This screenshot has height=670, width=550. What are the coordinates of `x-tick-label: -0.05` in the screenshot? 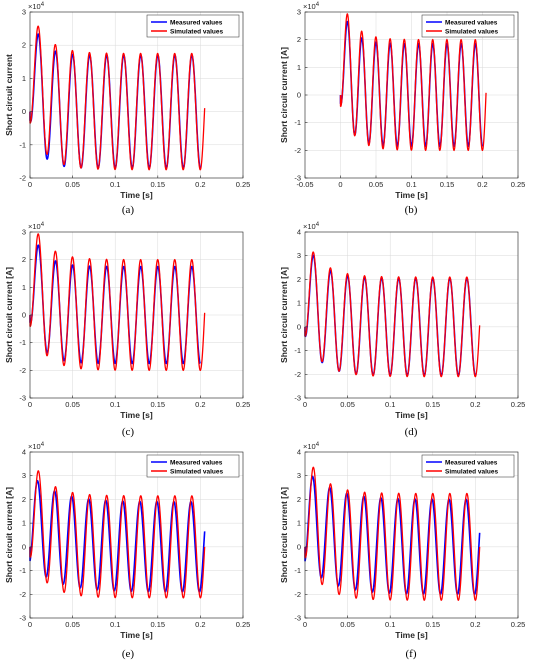 It's located at (304, 184).